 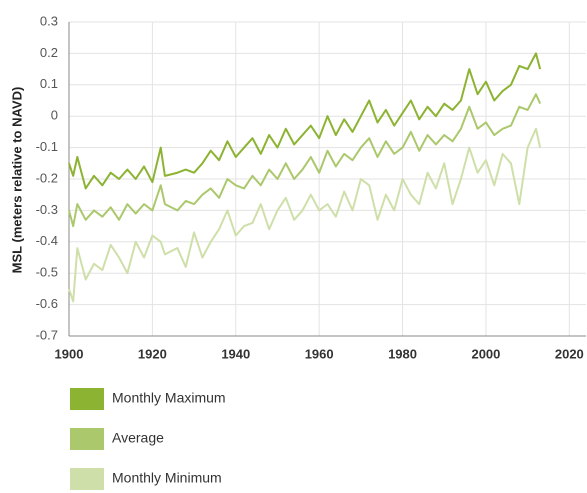 What do you see at coordinates (152, 353) in the screenshot?
I see `x-tick-label: 1920` at bounding box center [152, 353].